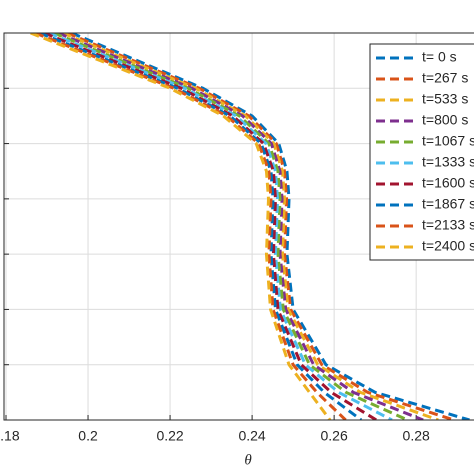  I want to click on x-axis-label: θ, so click(248, 460).